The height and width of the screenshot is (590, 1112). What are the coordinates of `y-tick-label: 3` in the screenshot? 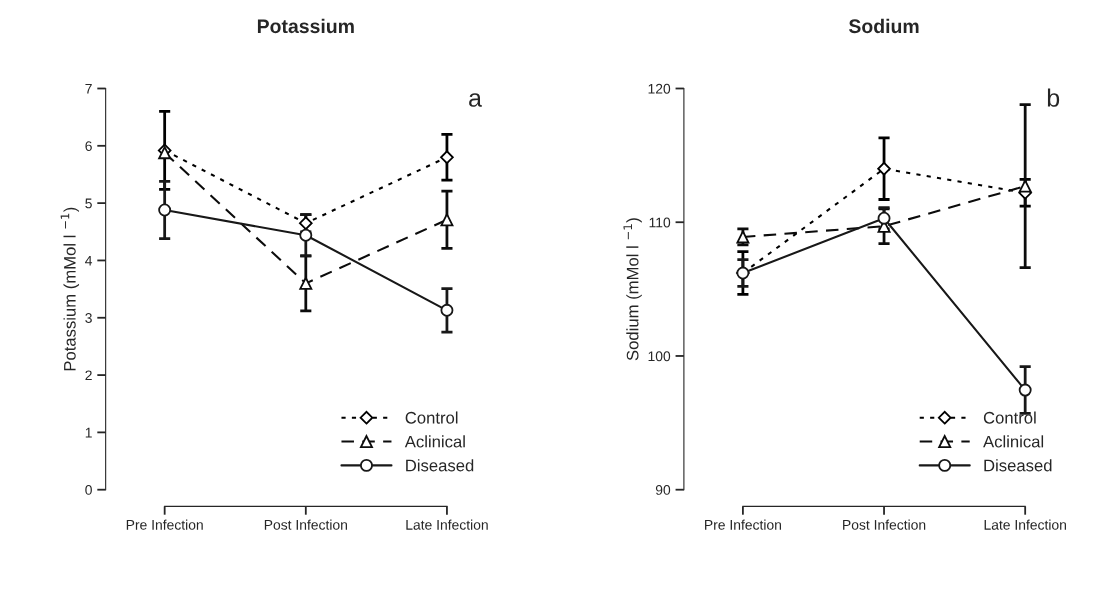 It's located at (88, 318).